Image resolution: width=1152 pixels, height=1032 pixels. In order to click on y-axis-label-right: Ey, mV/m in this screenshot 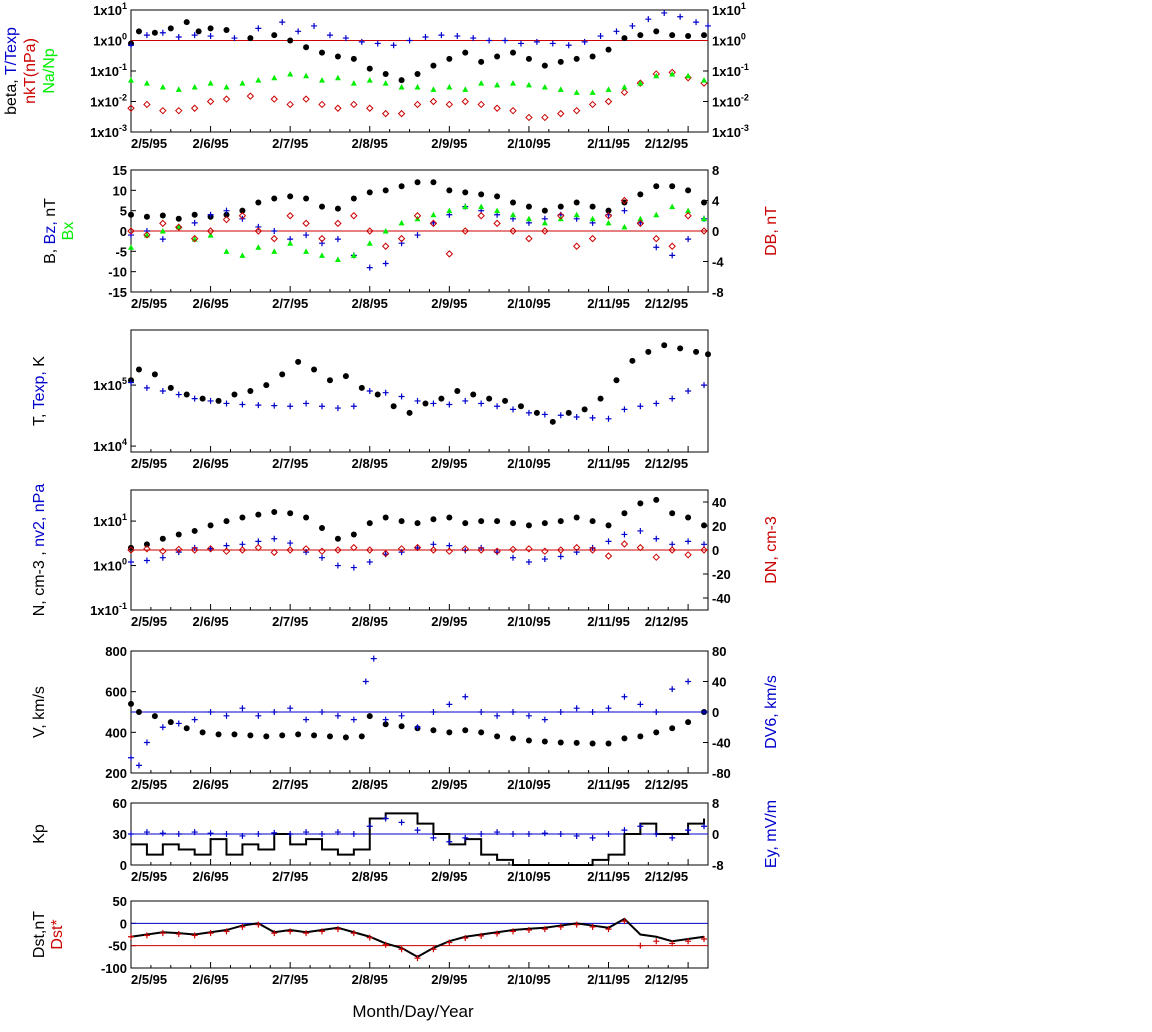, I will do `click(771, 834)`.